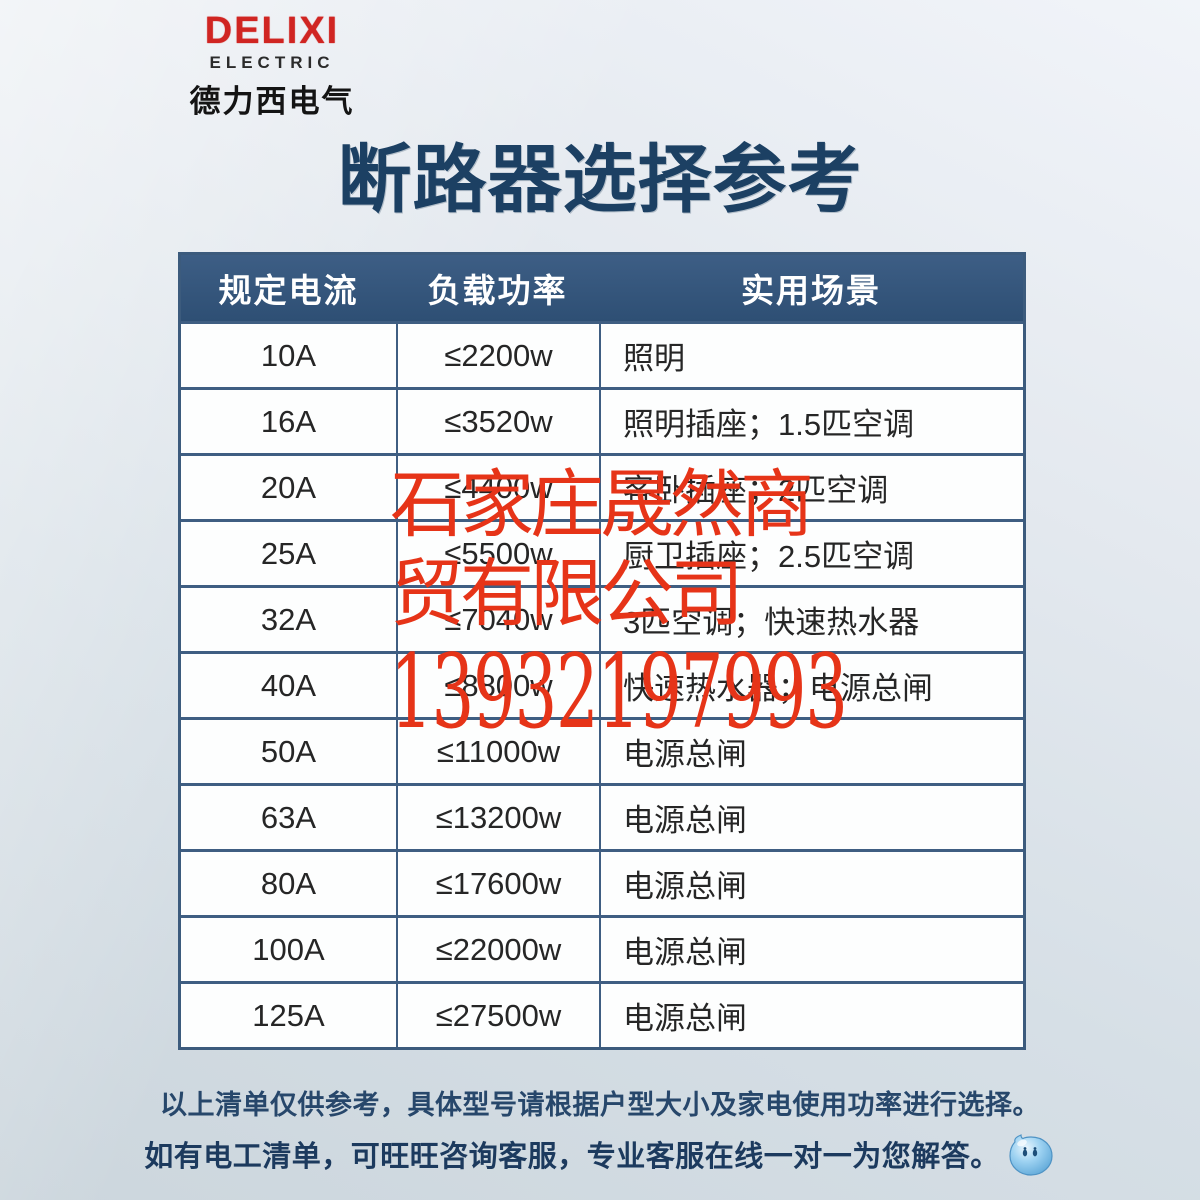 This screenshot has width=1200, height=1200. What do you see at coordinates (288, 421) in the screenshot?
I see `cell-current: 16A` at bounding box center [288, 421].